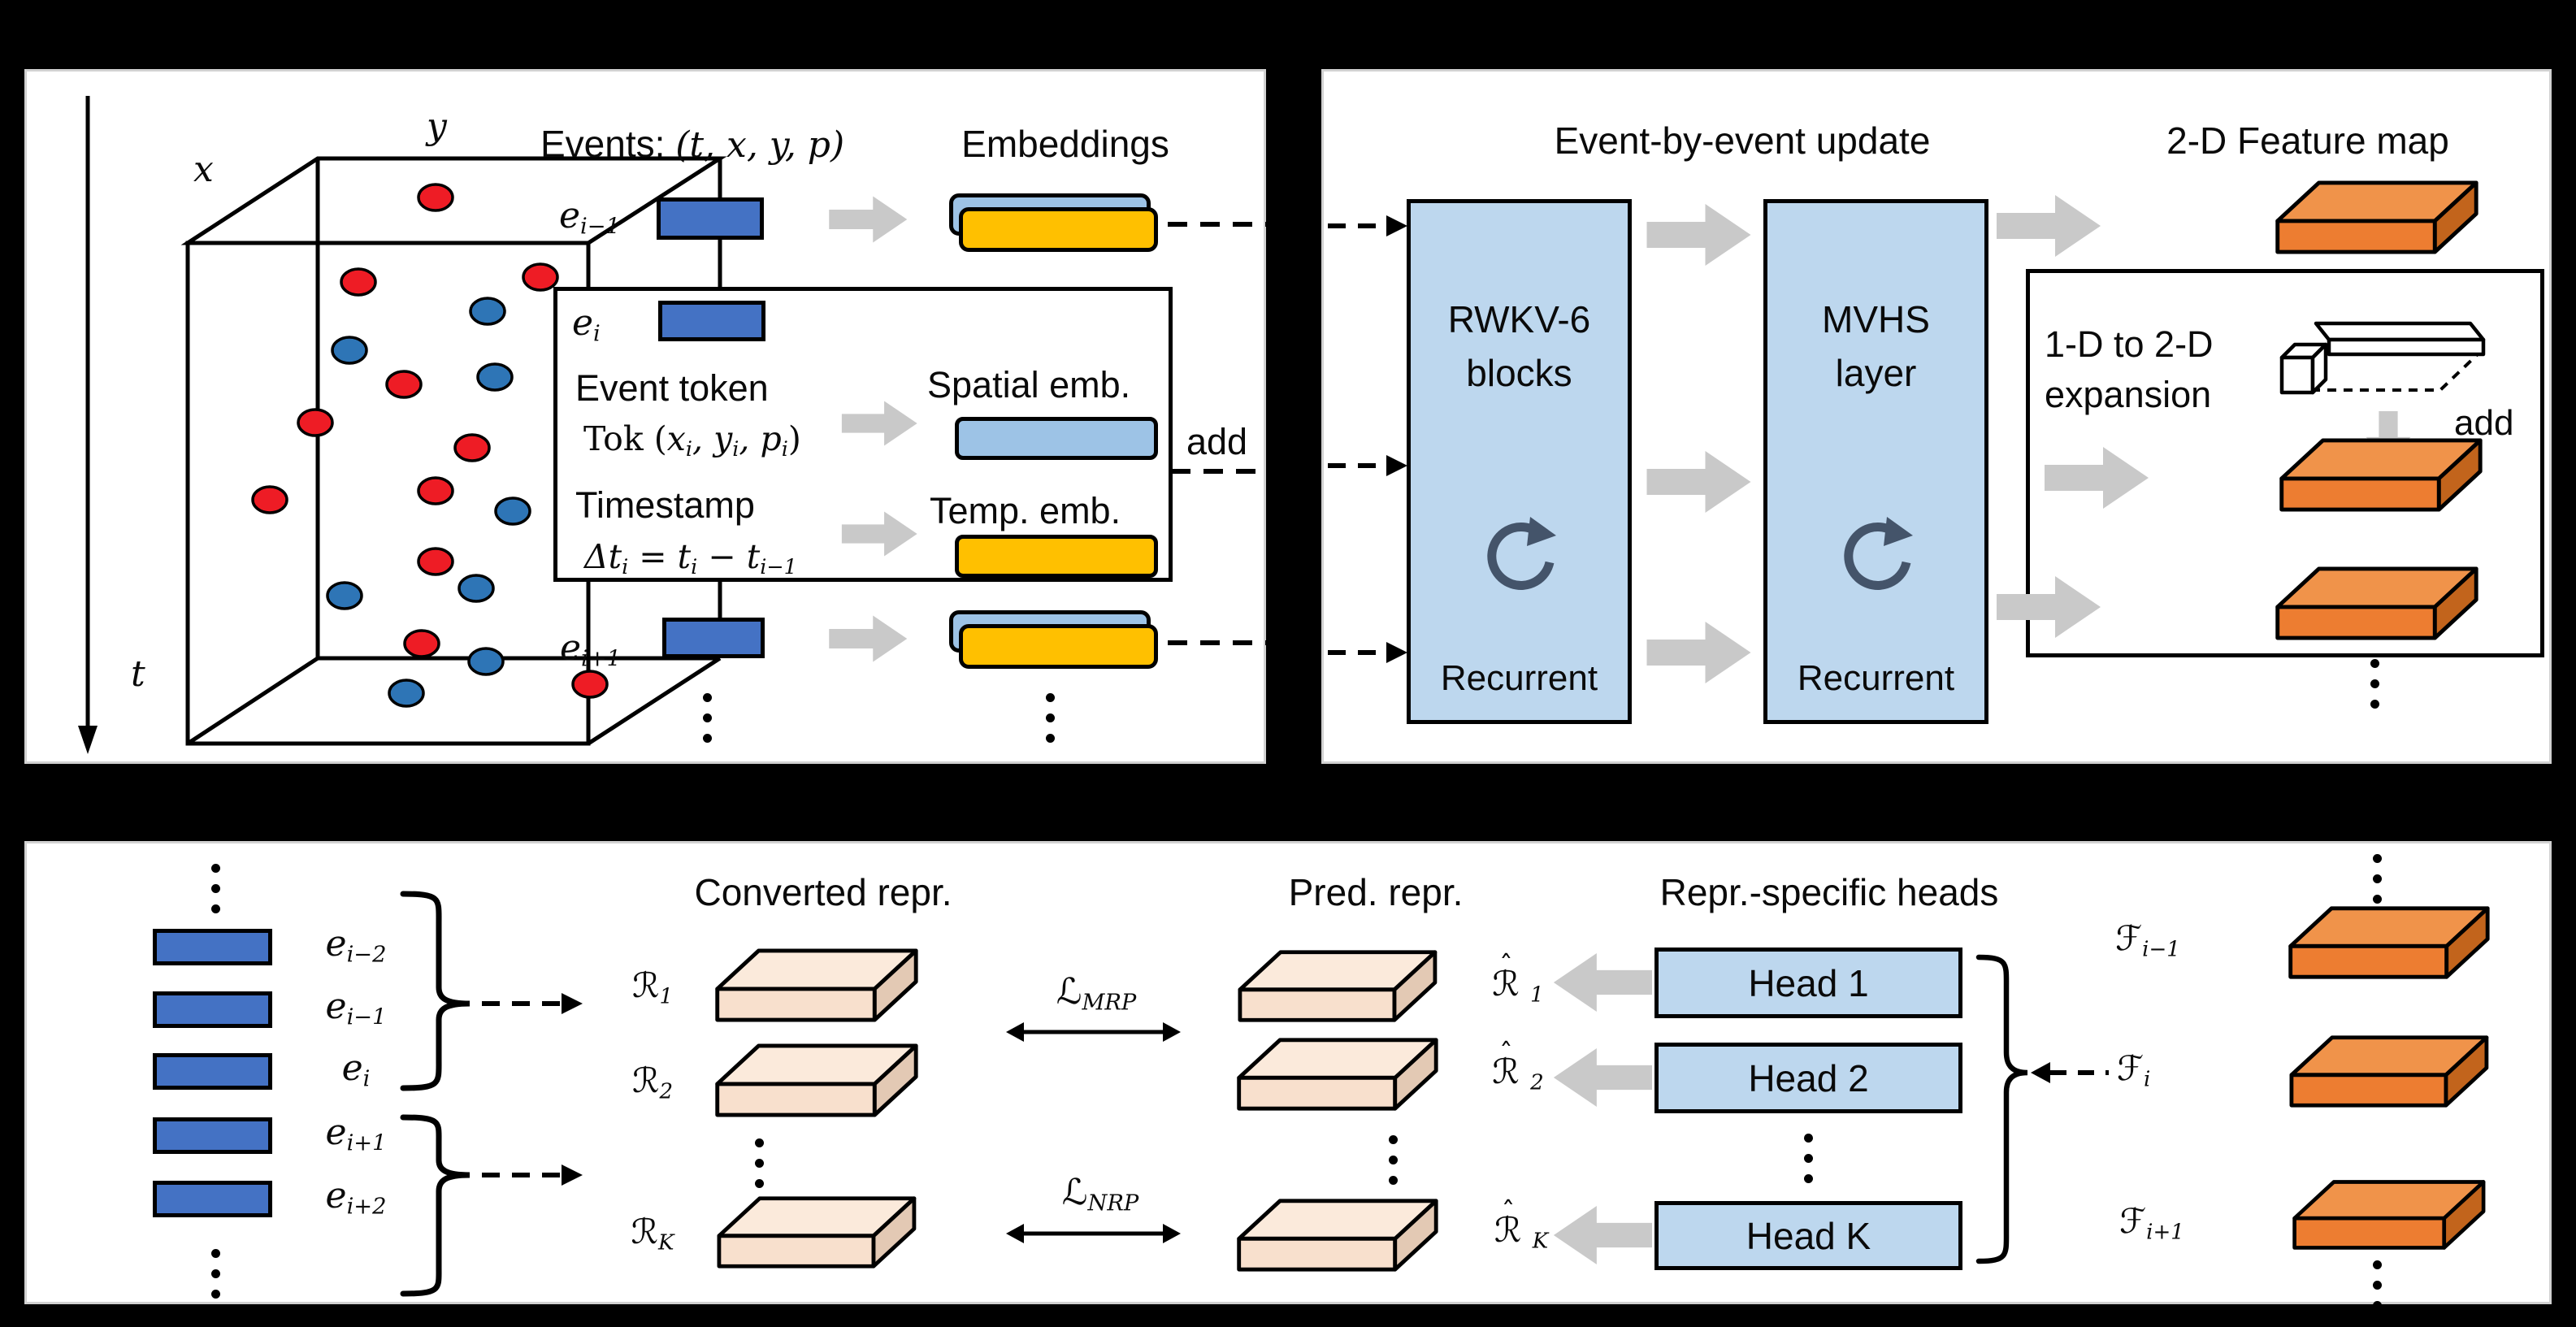 The image size is (2576, 1327). I want to click on delta-t-formula: Δti = ti − ti−1, so click(690, 558).